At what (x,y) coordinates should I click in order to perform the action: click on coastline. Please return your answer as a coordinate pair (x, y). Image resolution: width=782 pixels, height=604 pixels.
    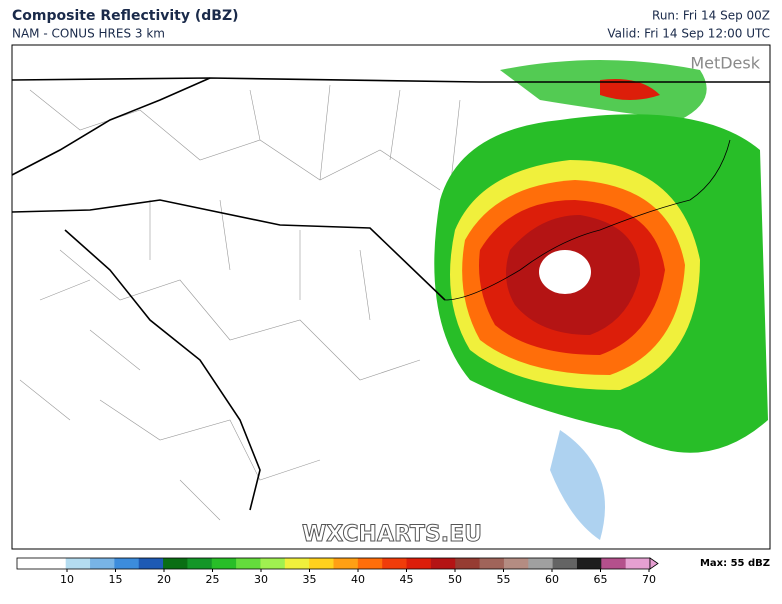
    Looking at the image, I should click on (587, 220).